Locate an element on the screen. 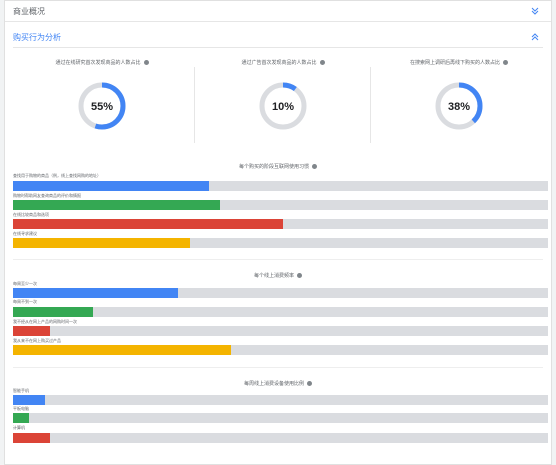 Image resolution: width=556 pixels, height=465 pixels. bar-label: 每周不到一次 is located at coordinates (25, 301).